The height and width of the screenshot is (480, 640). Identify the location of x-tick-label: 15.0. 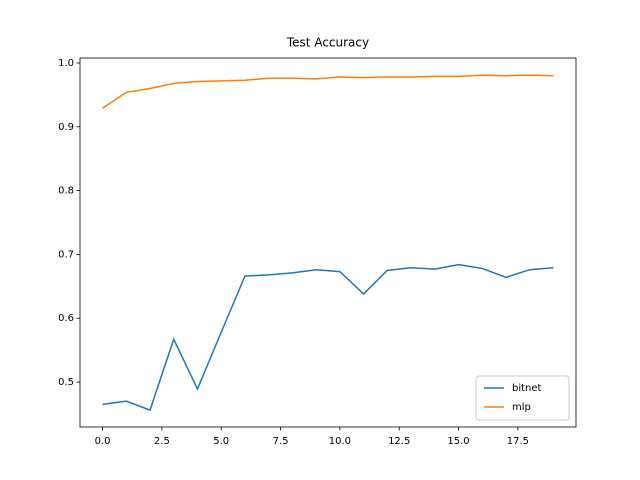
(458, 441).